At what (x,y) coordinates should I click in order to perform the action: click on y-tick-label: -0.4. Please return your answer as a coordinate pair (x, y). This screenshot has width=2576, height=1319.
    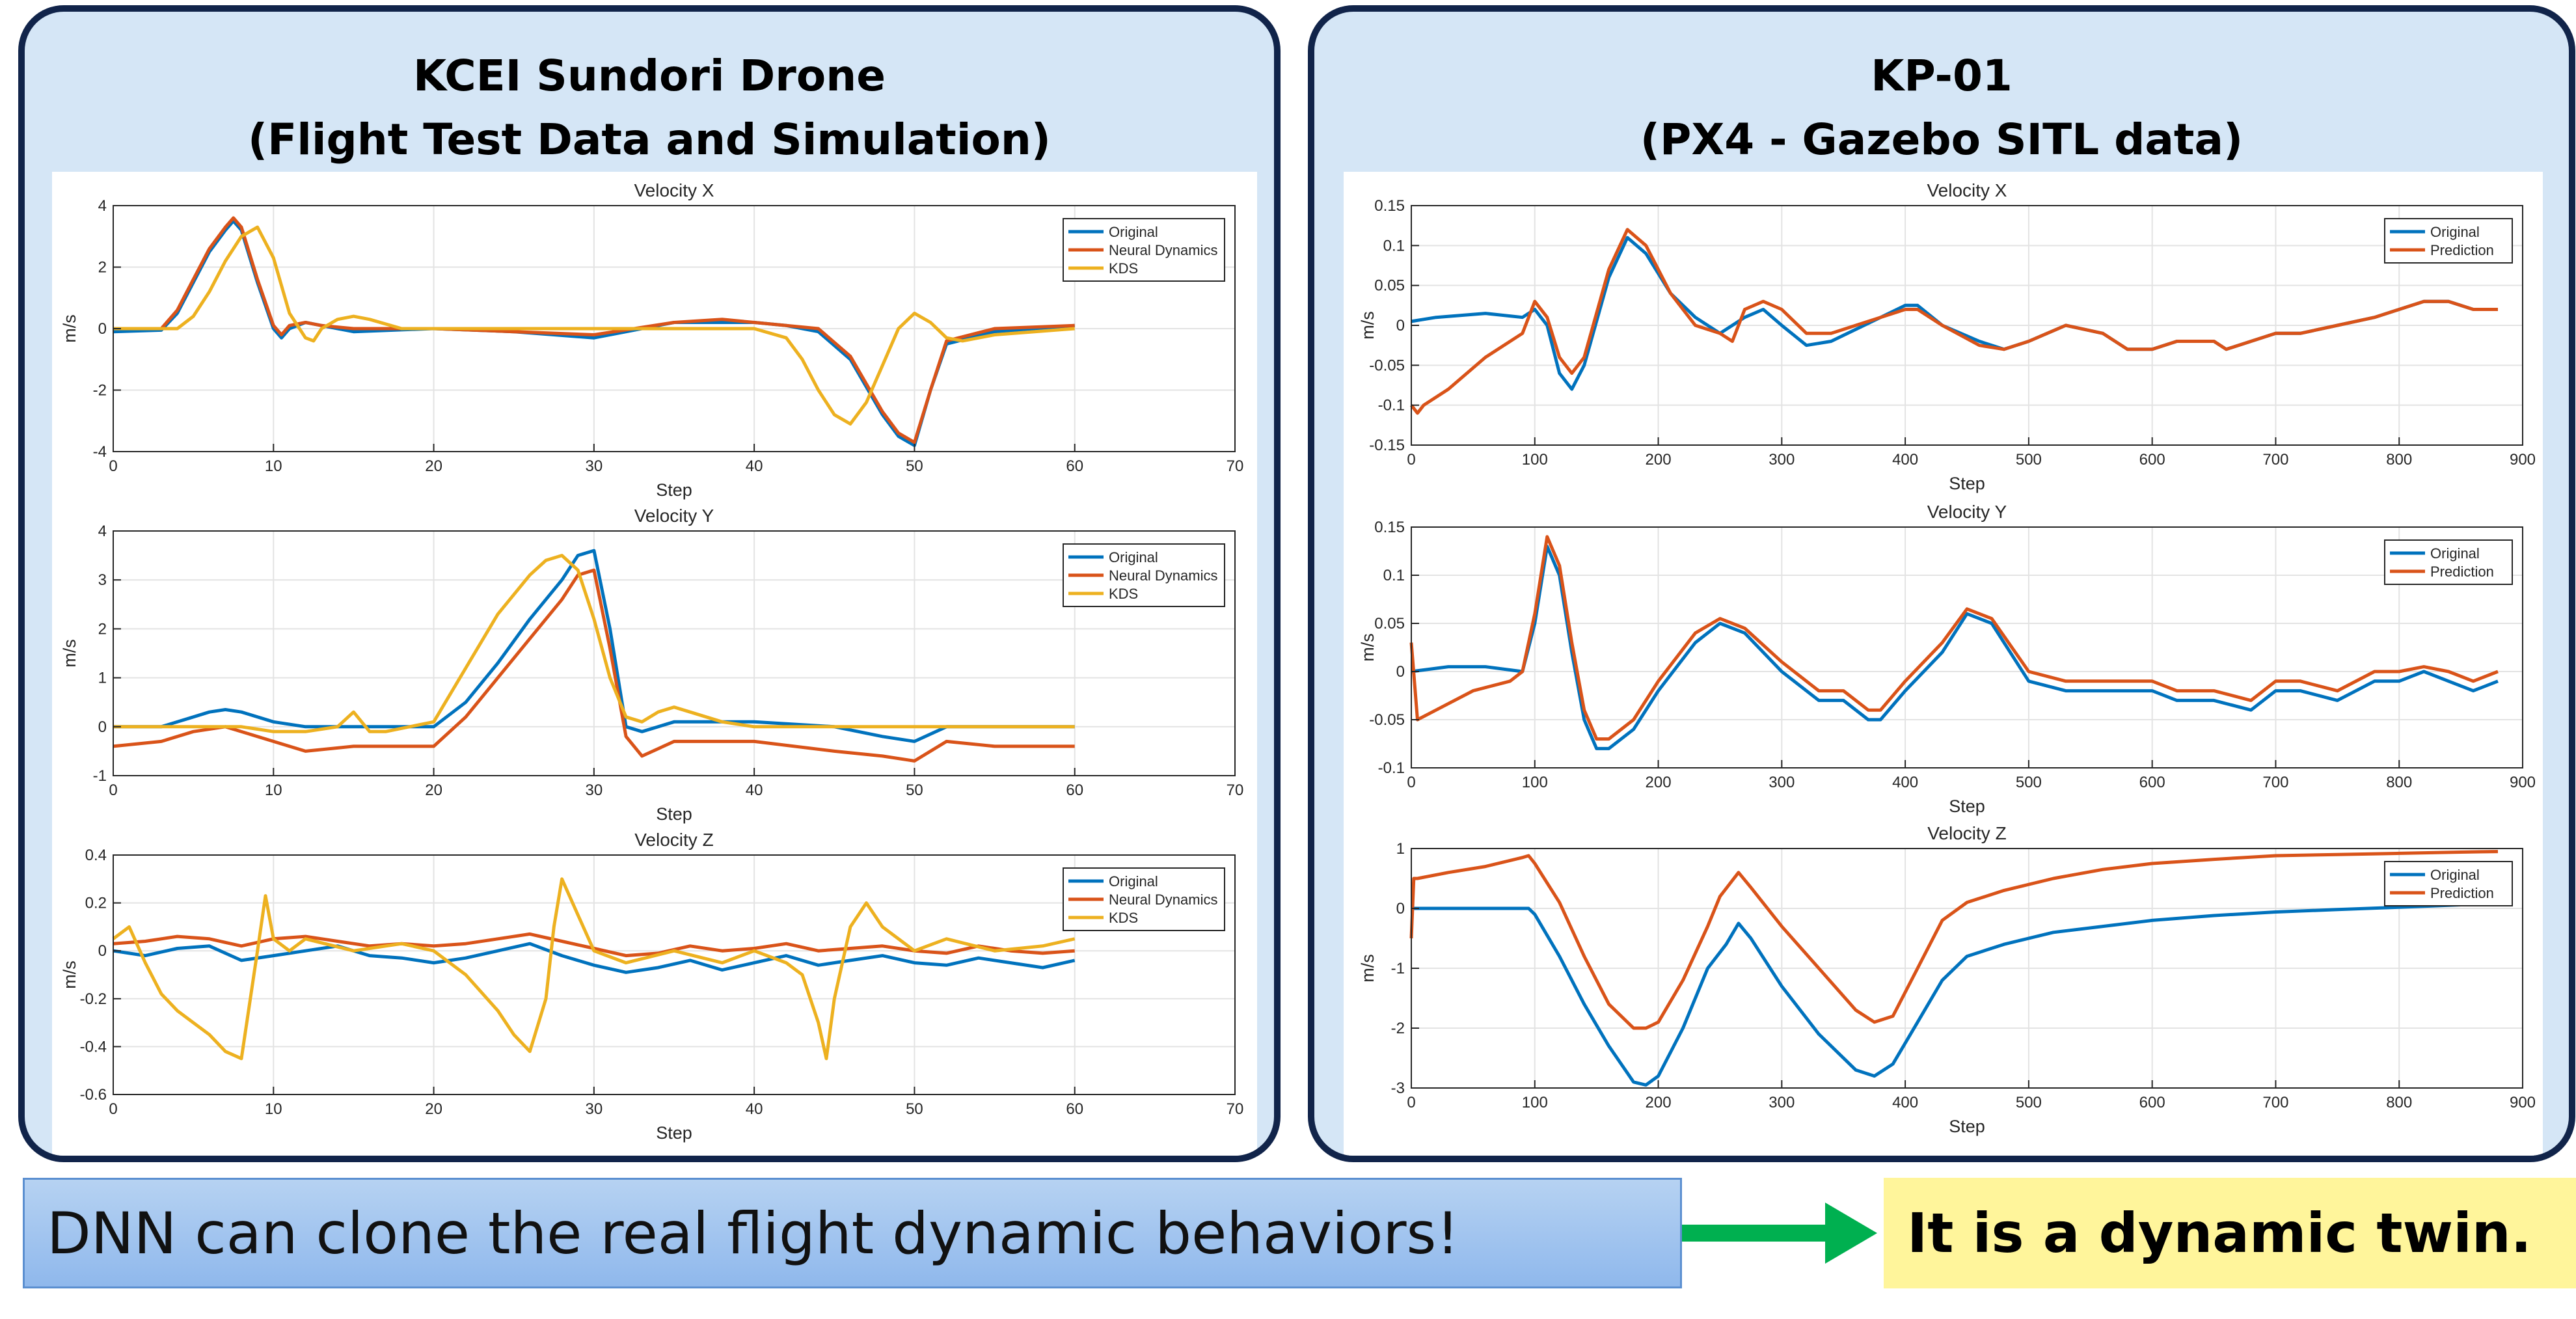
    Looking at the image, I should click on (94, 1046).